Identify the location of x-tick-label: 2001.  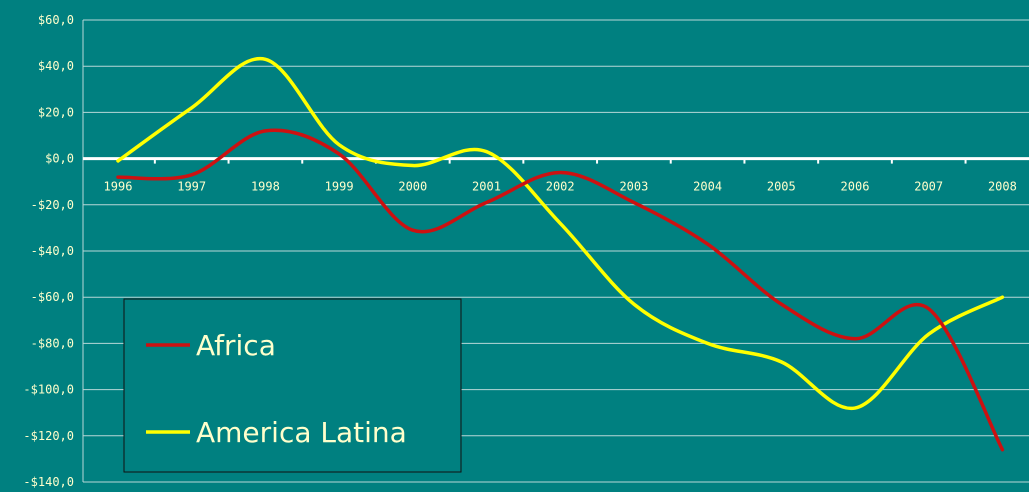
(486, 187).